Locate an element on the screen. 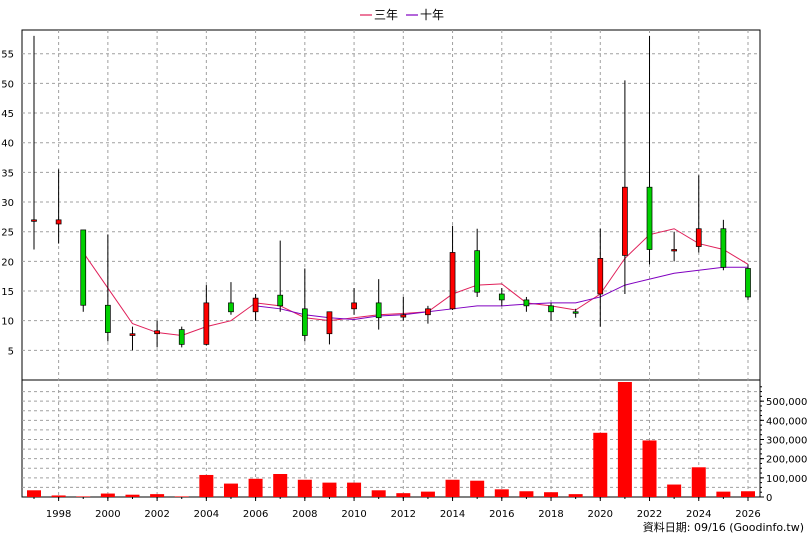 The height and width of the screenshot is (540, 808). price-axis: 5 10 15 20 25 30 35 40 45 50 55 is located at coordinates (7, 204).